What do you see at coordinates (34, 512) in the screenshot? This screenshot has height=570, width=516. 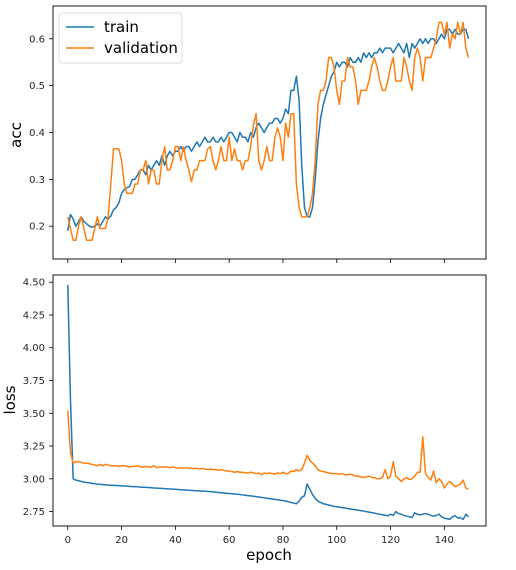 I see `loss-y-tick-label: 2.75` at bounding box center [34, 512].